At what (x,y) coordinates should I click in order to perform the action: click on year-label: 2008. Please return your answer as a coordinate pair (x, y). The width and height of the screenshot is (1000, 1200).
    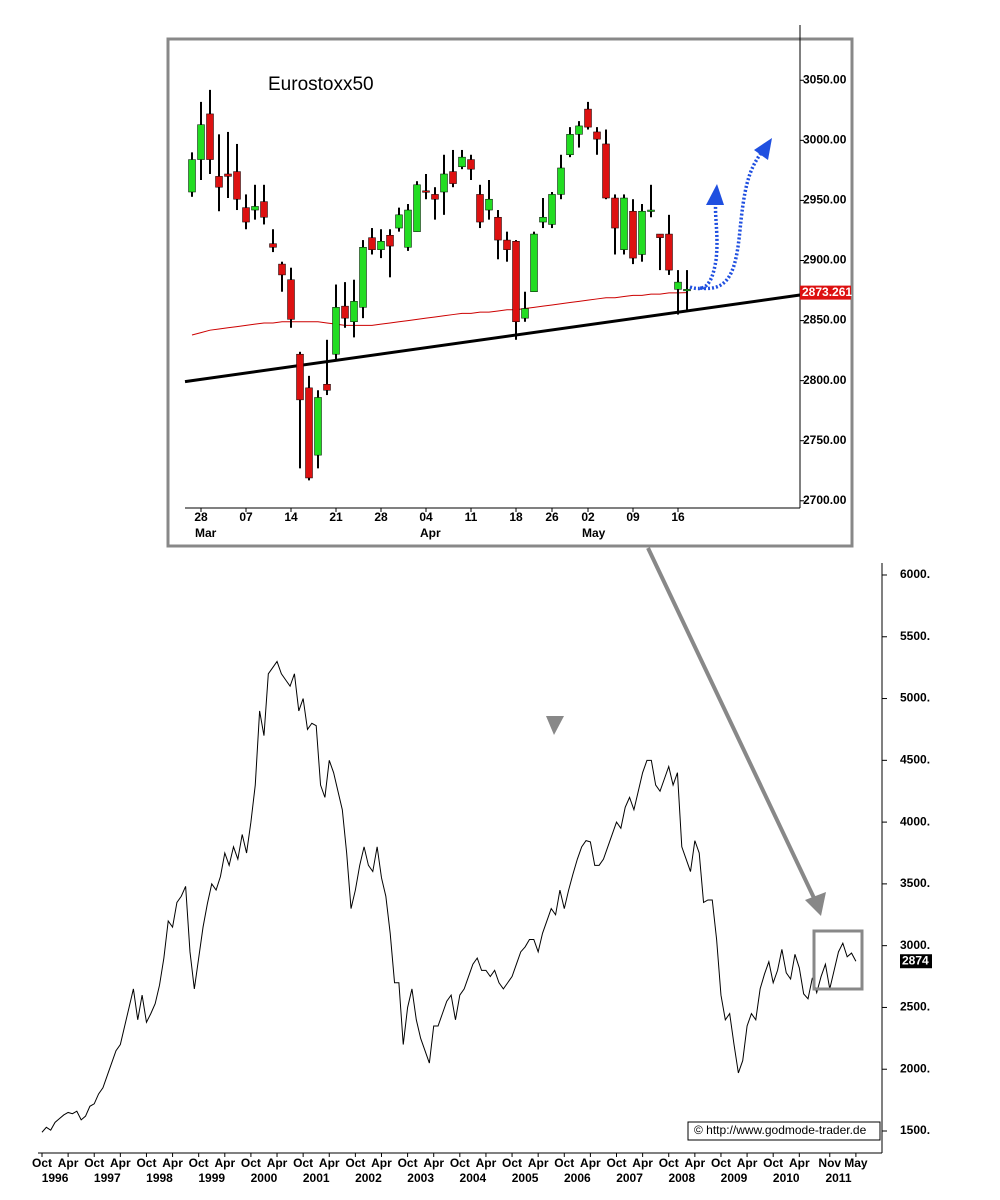
    Looking at the image, I should click on (681, 1178).